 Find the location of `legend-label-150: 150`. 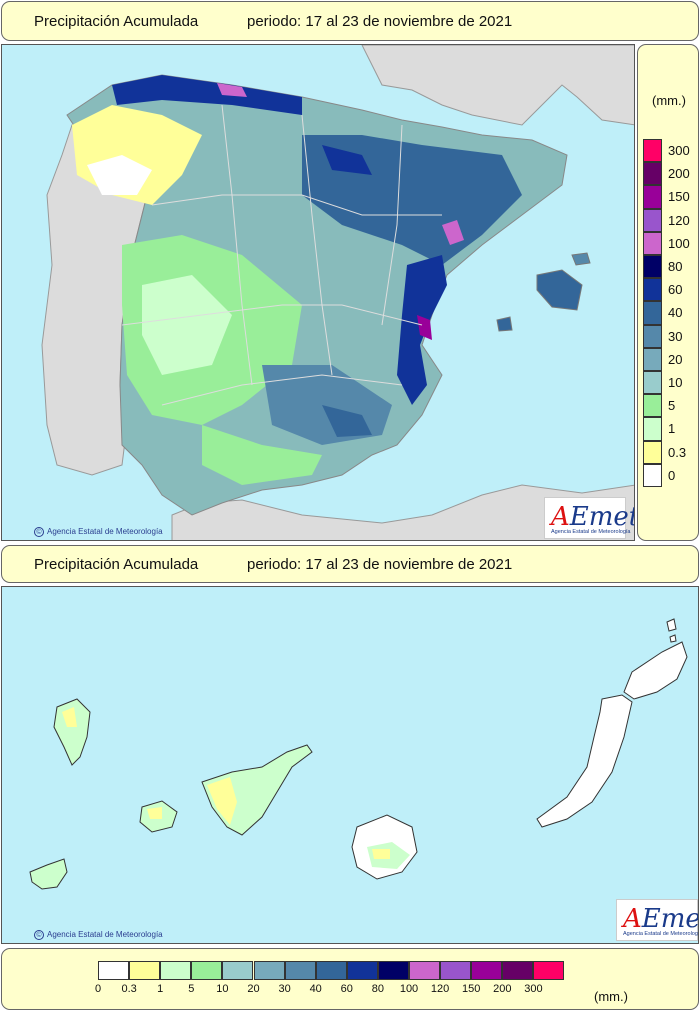

legend-label-150: 150 is located at coordinates (679, 197).